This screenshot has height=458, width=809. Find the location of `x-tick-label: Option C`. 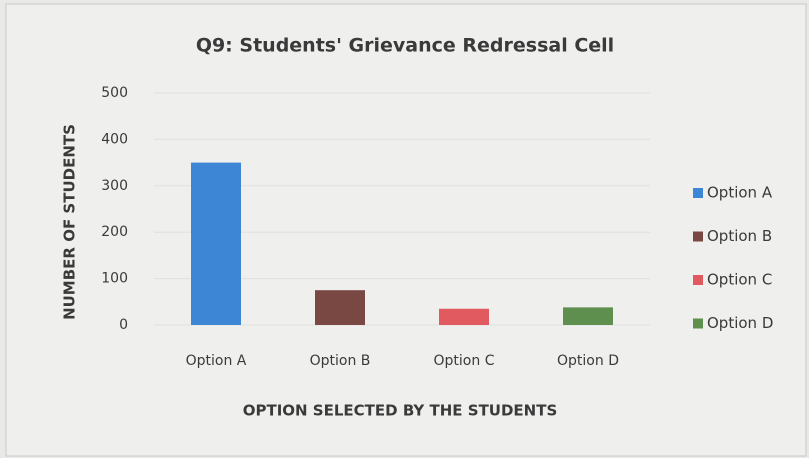

x-tick-label: Option C is located at coordinates (464, 361).